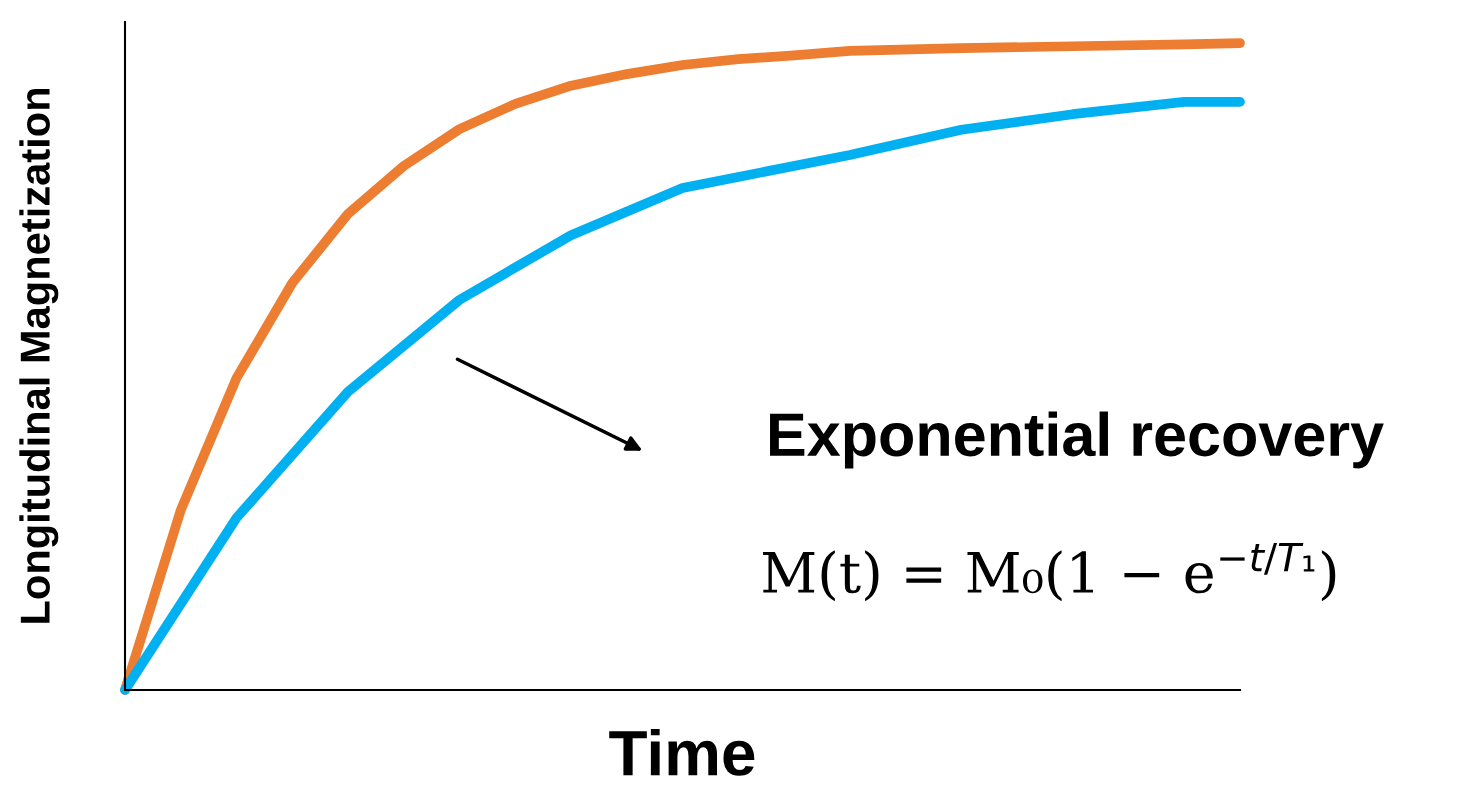 This screenshot has width=1465, height=799. I want to click on annotation: Exponential recovery, so click(1077, 440).